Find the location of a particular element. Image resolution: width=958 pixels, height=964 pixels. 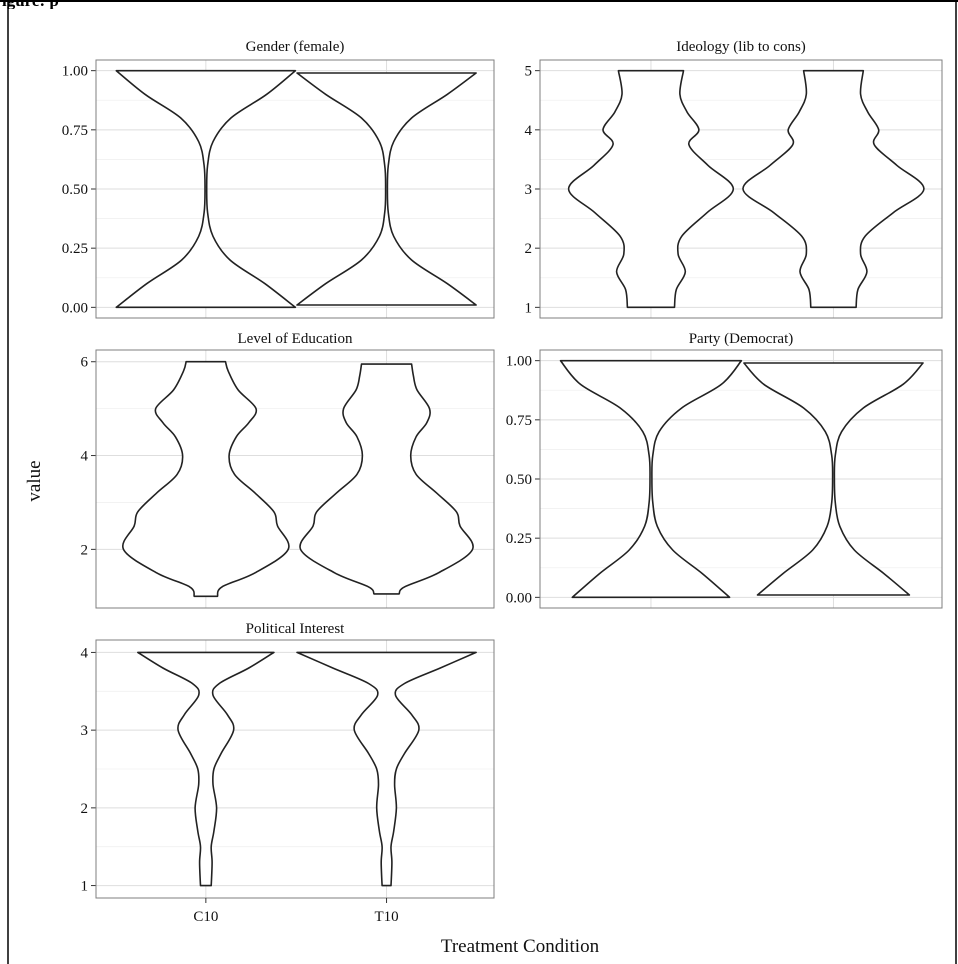

y-axis-title: value is located at coordinates (34, 480).